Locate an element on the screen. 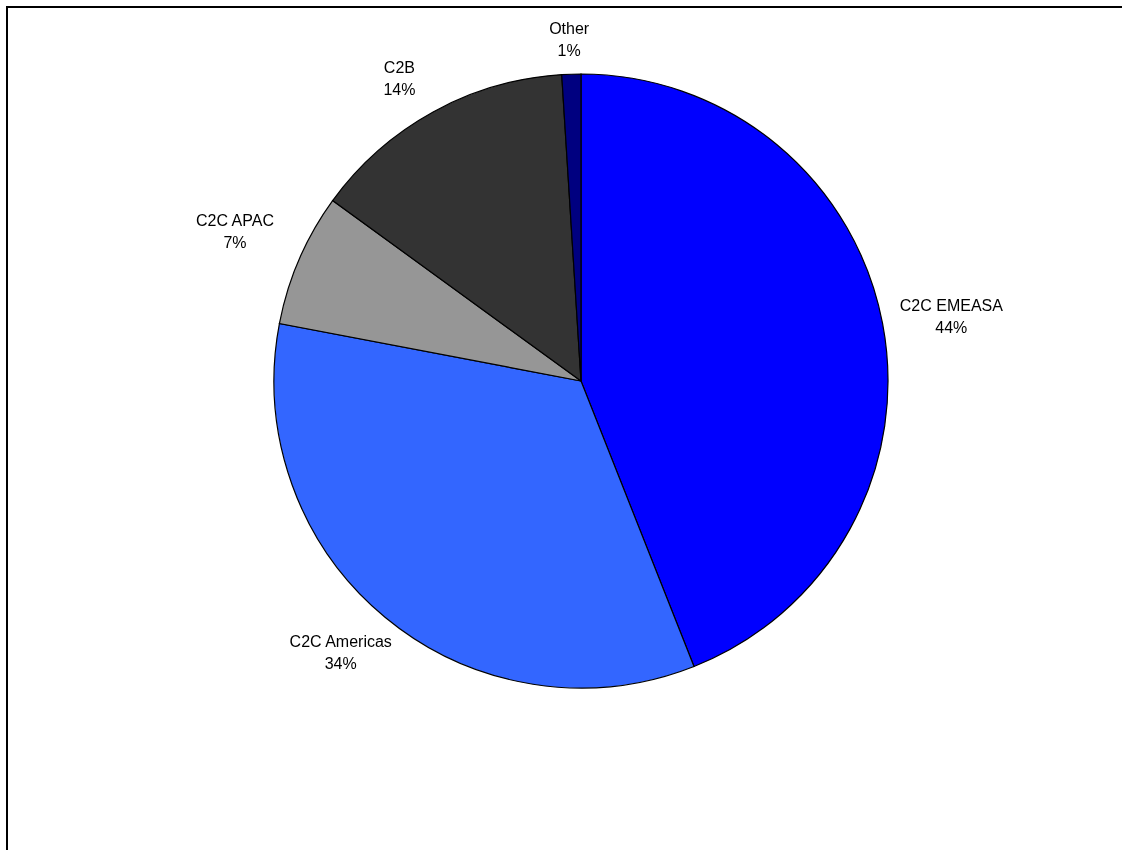 This screenshot has height=850, width=1122. slice-label: C2B is located at coordinates (399, 68).